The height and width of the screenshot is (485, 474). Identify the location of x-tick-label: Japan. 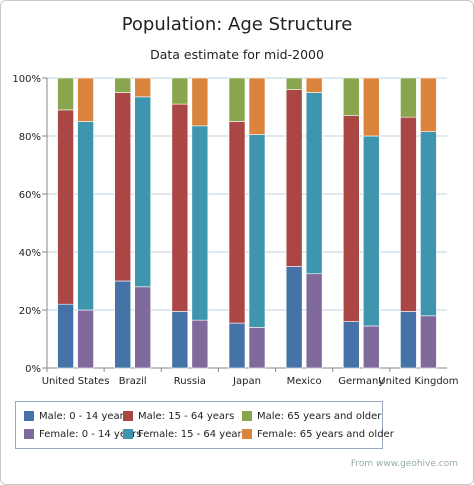
(246, 381).